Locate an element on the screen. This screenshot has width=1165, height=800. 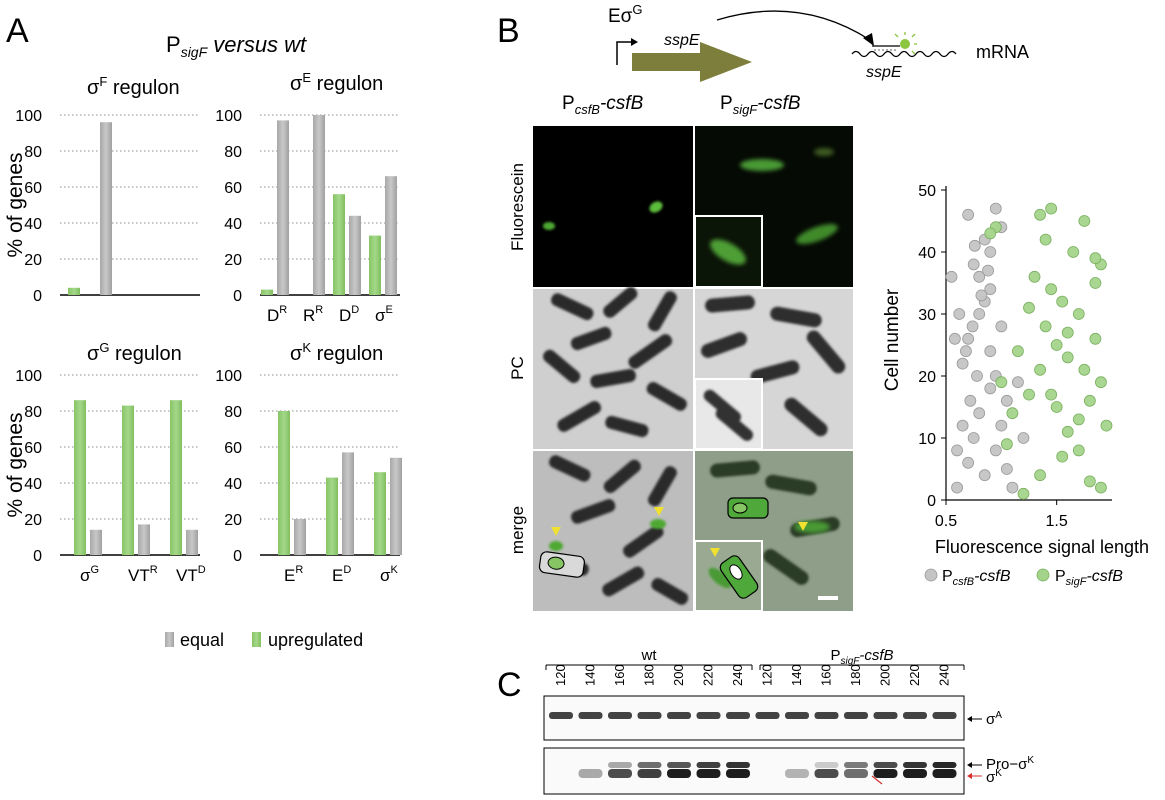
row-label-pc: PC is located at coordinates (517, 368).